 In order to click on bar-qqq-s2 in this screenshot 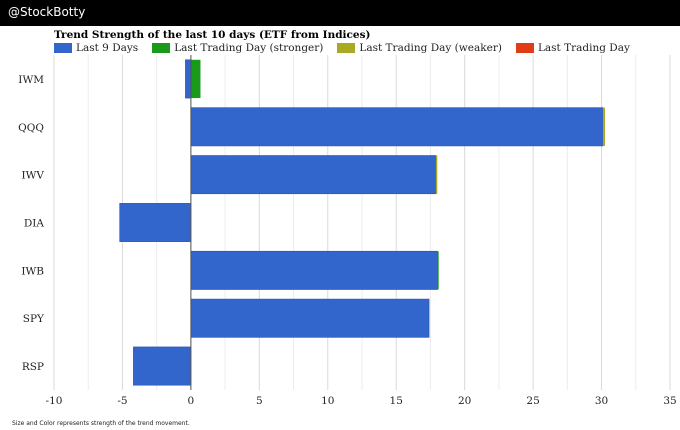, I will do `click(603, 126)`.